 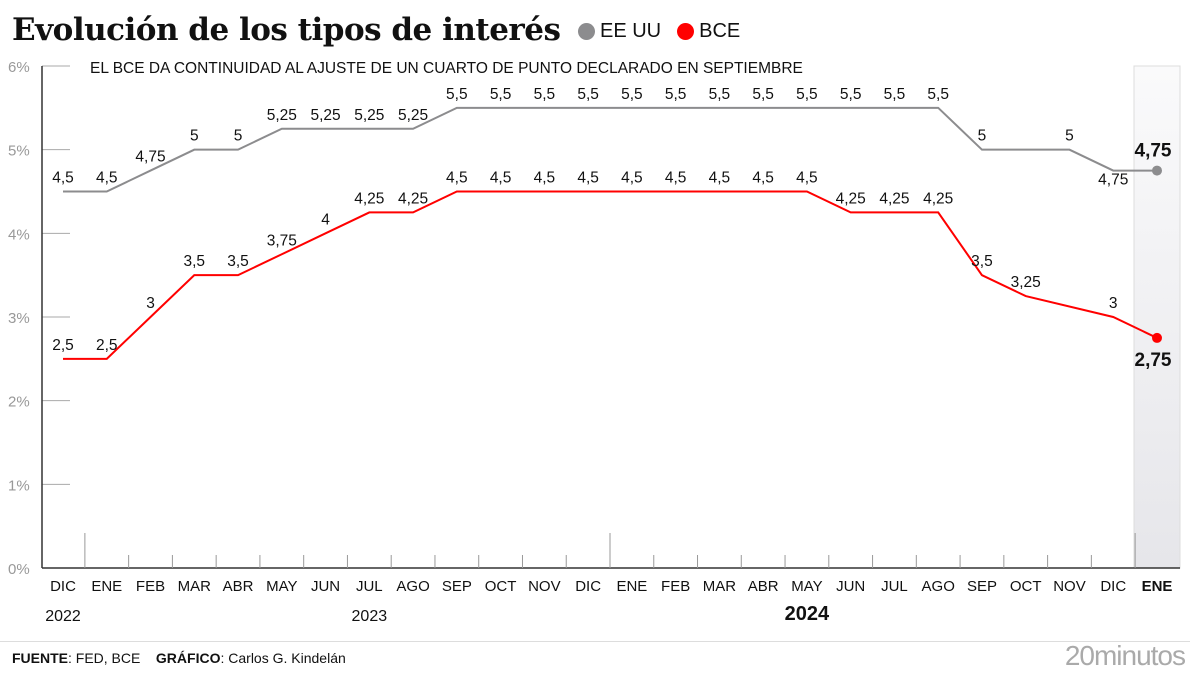 What do you see at coordinates (287, 658) in the screenshot?
I see `graphic-author: Carlos G. Kindelán` at bounding box center [287, 658].